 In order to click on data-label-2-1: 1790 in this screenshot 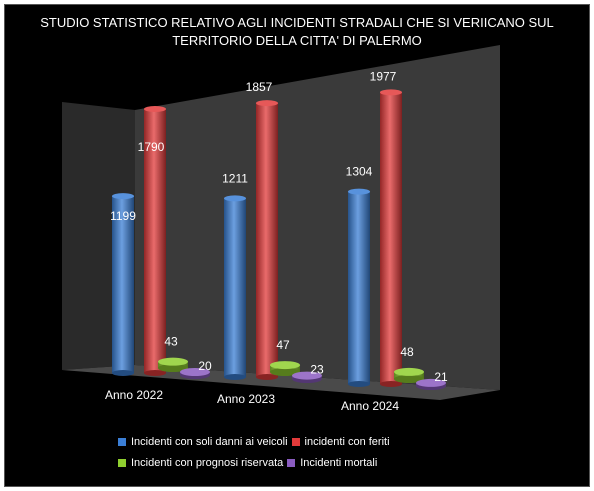, I will do `click(151, 147)`.